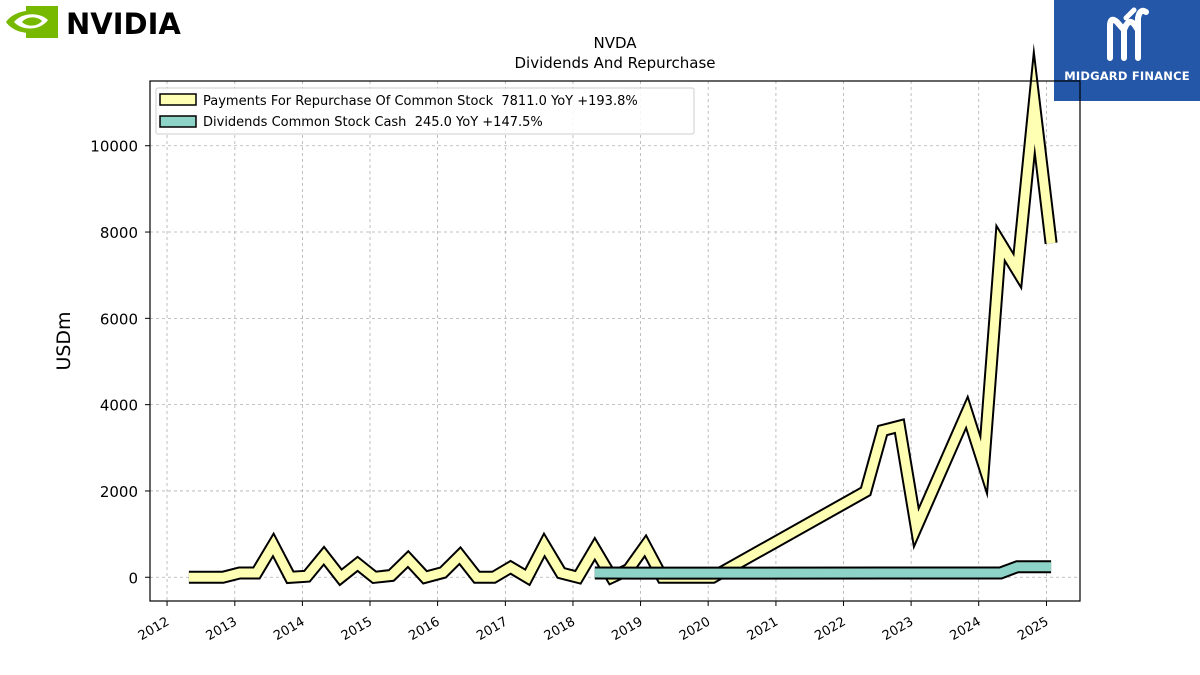 This screenshot has width=1200, height=675. I want to click on x-tick-label: 2020, so click(695, 629).